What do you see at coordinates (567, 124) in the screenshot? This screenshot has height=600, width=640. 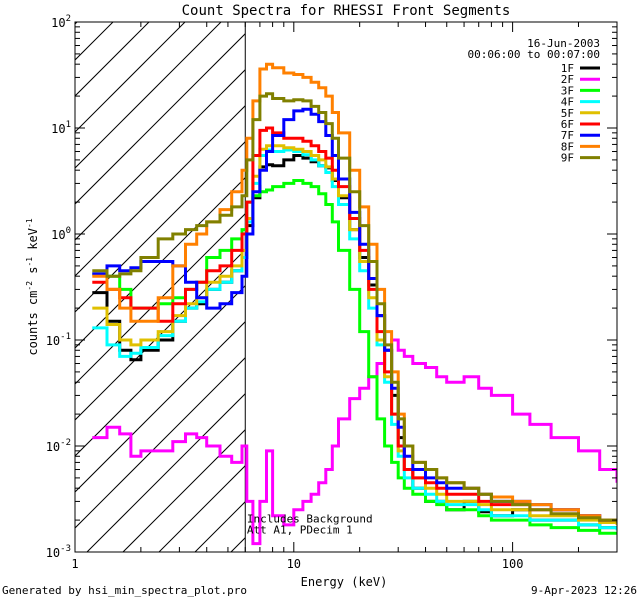 I see `legend-label: 6F` at bounding box center [567, 124].